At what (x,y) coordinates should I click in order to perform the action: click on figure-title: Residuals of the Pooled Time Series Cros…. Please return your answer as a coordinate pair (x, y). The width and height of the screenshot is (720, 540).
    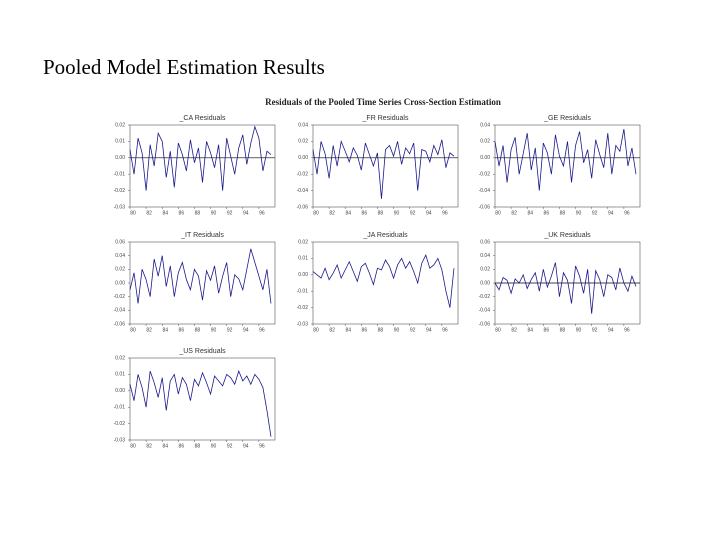
    Looking at the image, I should click on (383, 102).